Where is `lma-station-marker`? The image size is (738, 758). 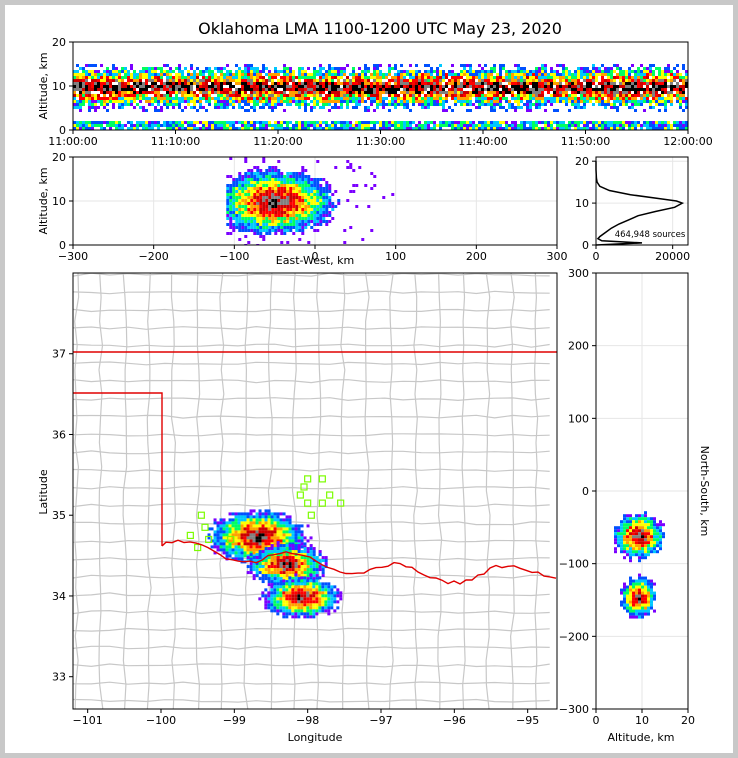 lma-station-marker is located at coordinates (201, 515).